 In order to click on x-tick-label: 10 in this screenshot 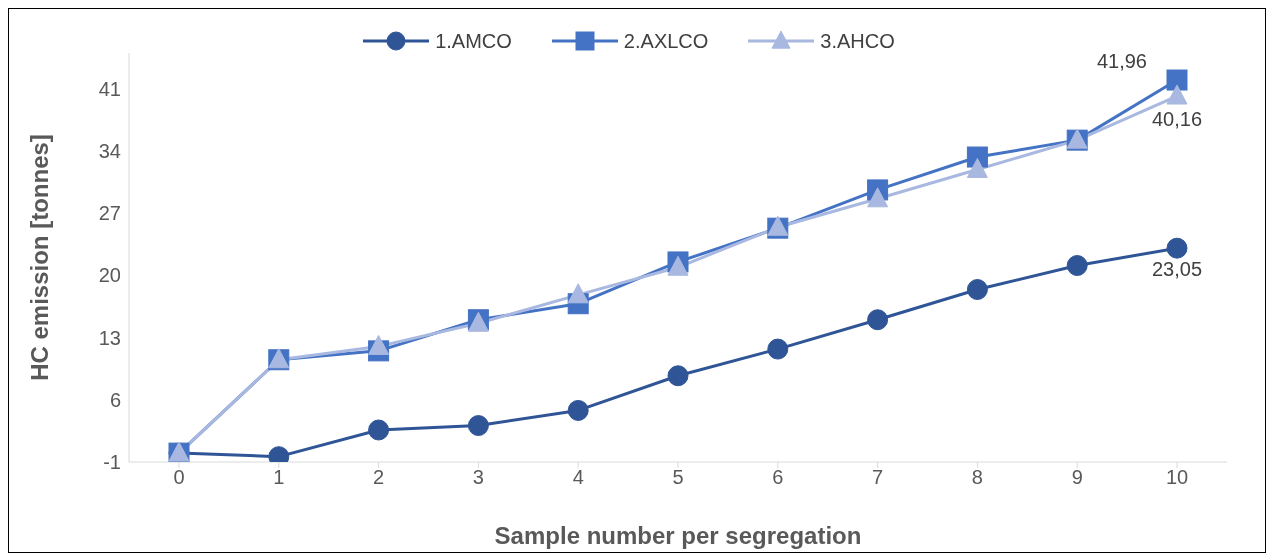, I will do `click(1177, 477)`.